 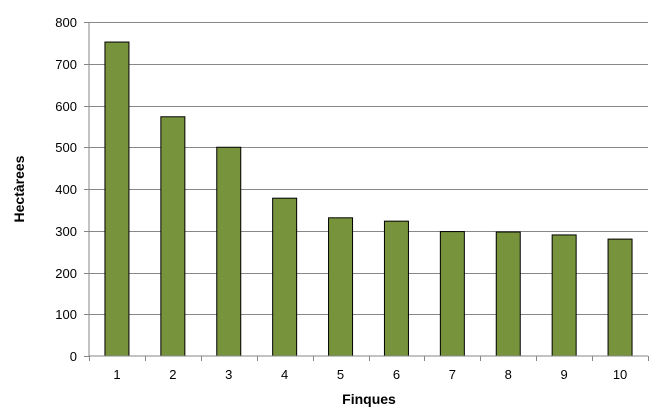 I want to click on x-tick-label: 10, so click(x=620, y=374).